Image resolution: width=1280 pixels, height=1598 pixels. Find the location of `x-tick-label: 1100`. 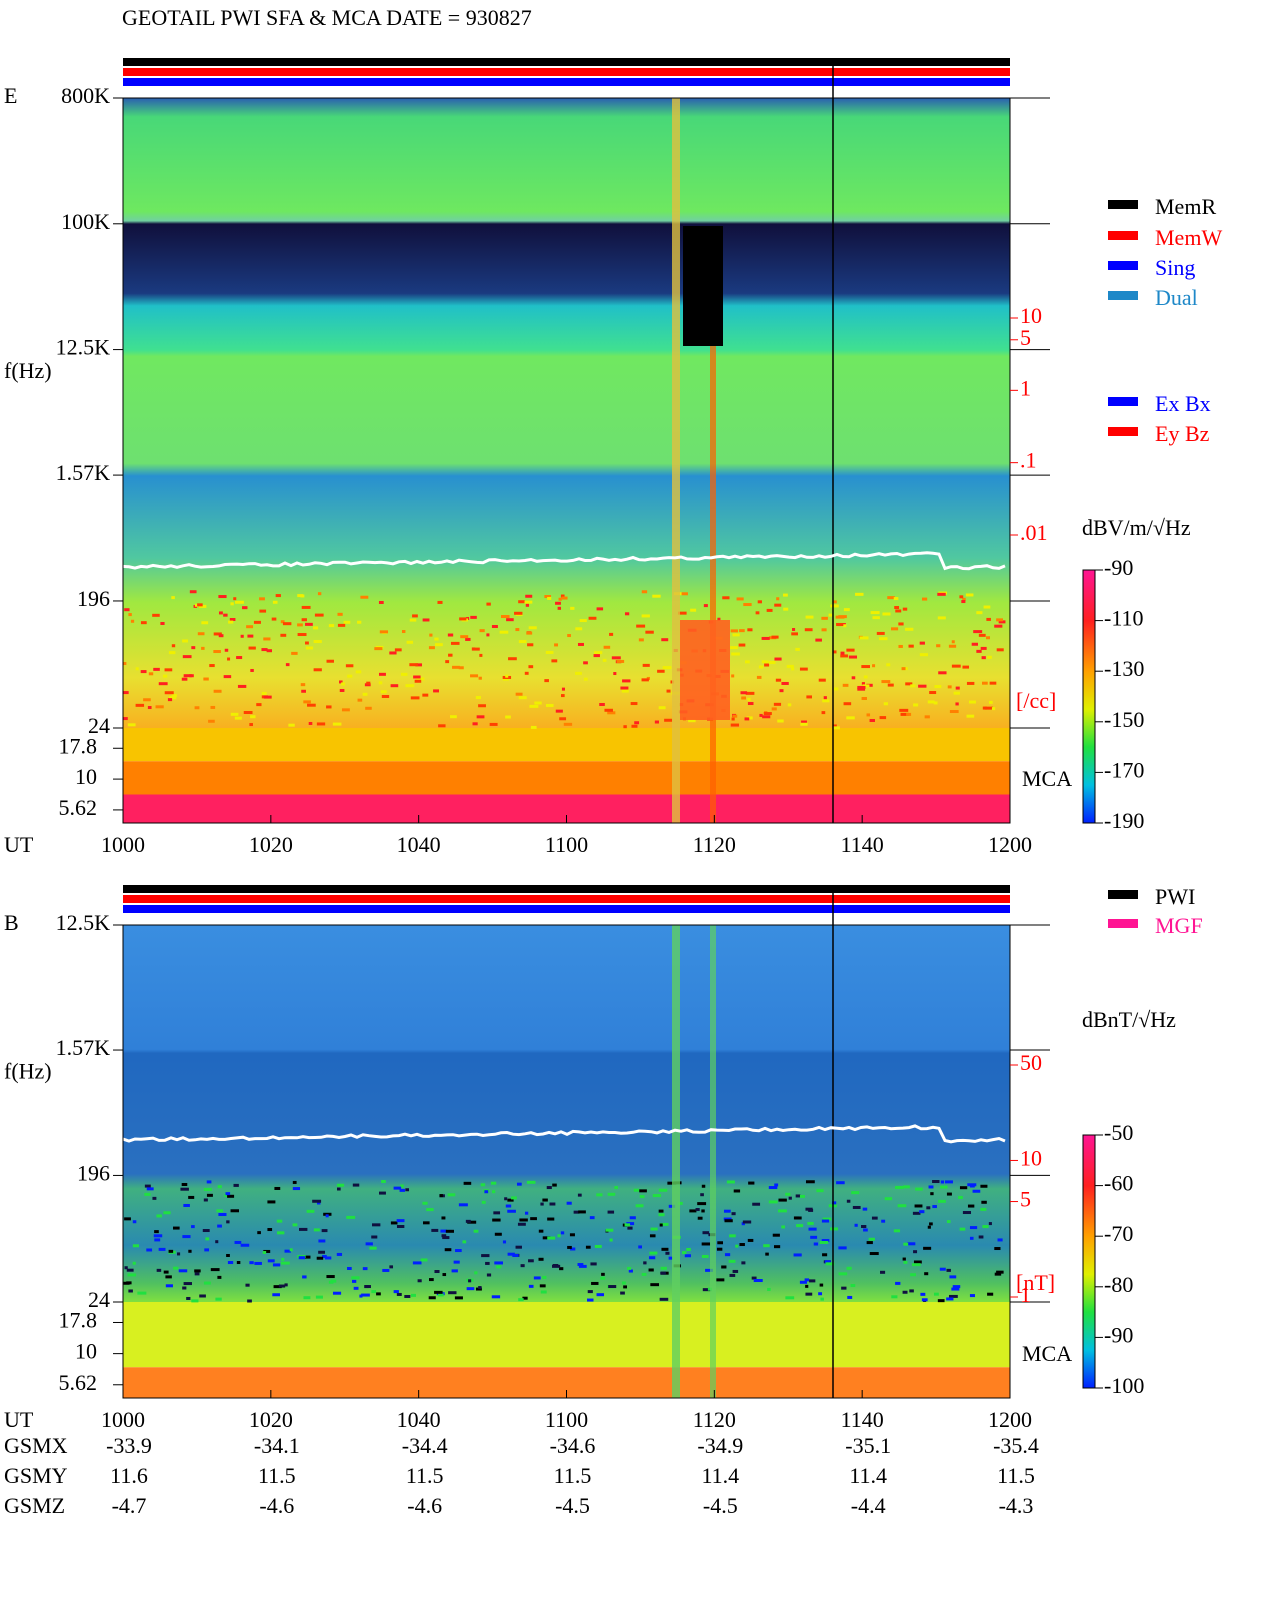

x-tick-label: 1100 is located at coordinates (566, 844).